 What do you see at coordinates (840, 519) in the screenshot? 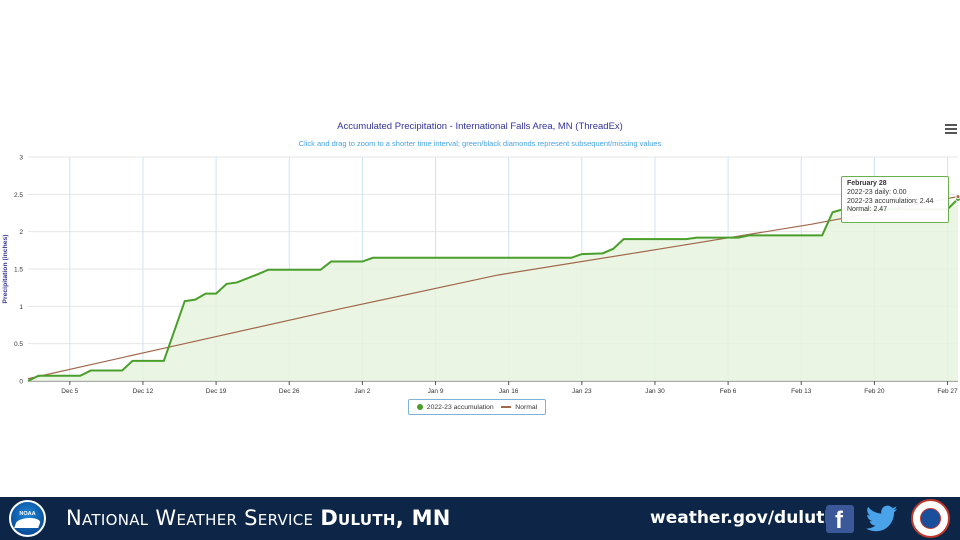
I see `facebook-icon: f` at bounding box center [840, 519].